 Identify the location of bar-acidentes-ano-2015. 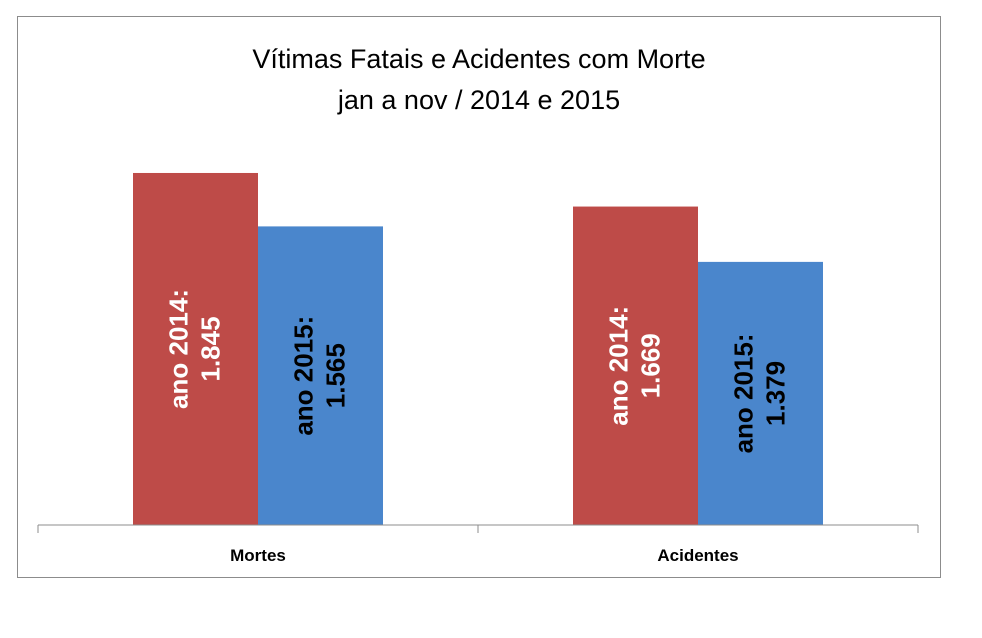
(760, 393).